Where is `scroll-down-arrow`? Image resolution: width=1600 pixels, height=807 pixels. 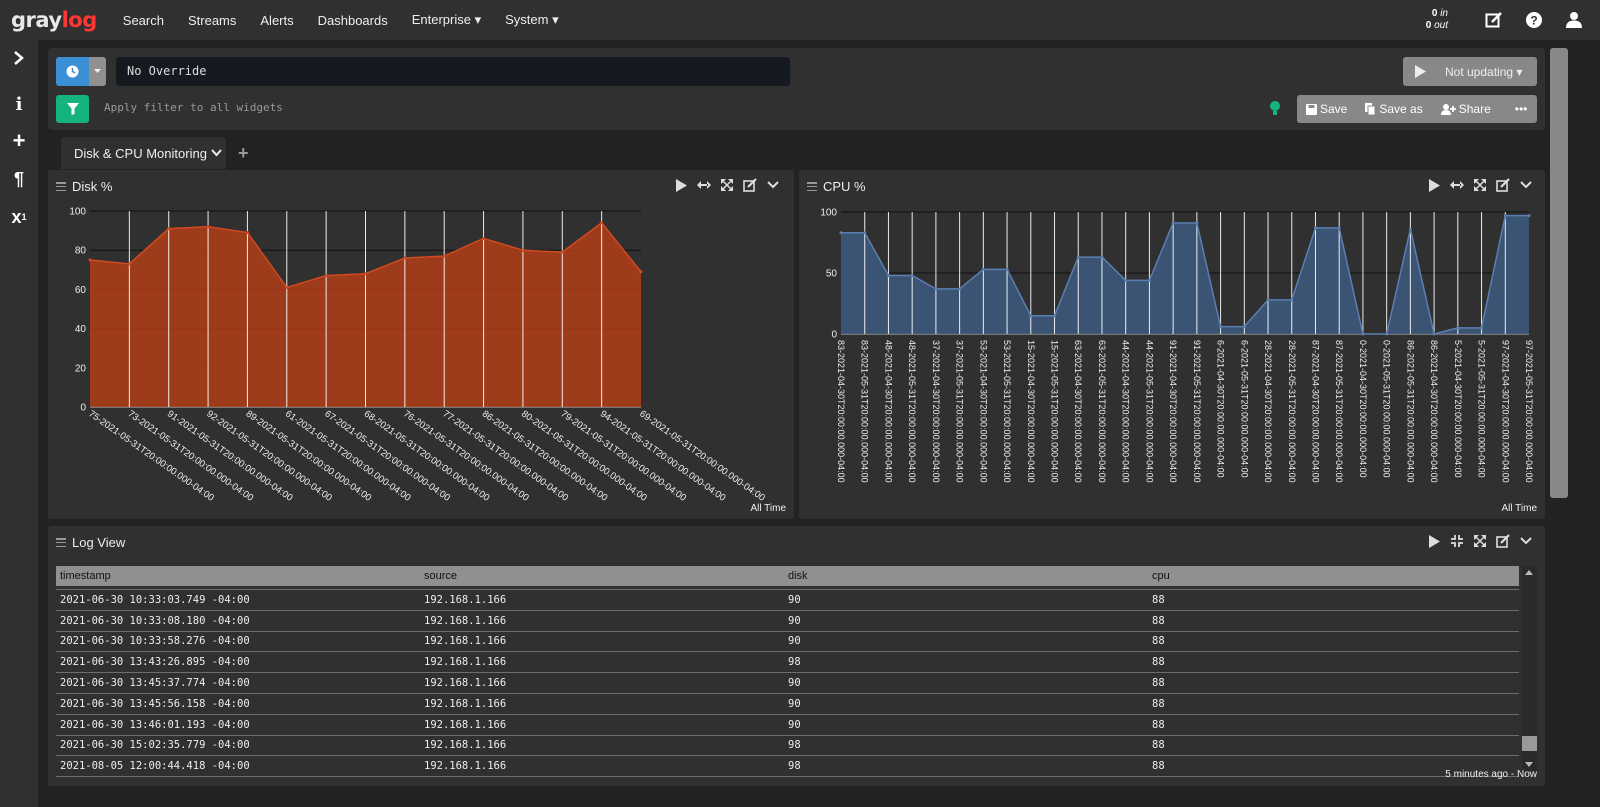
scroll-down-arrow is located at coordinates (1529, 764).